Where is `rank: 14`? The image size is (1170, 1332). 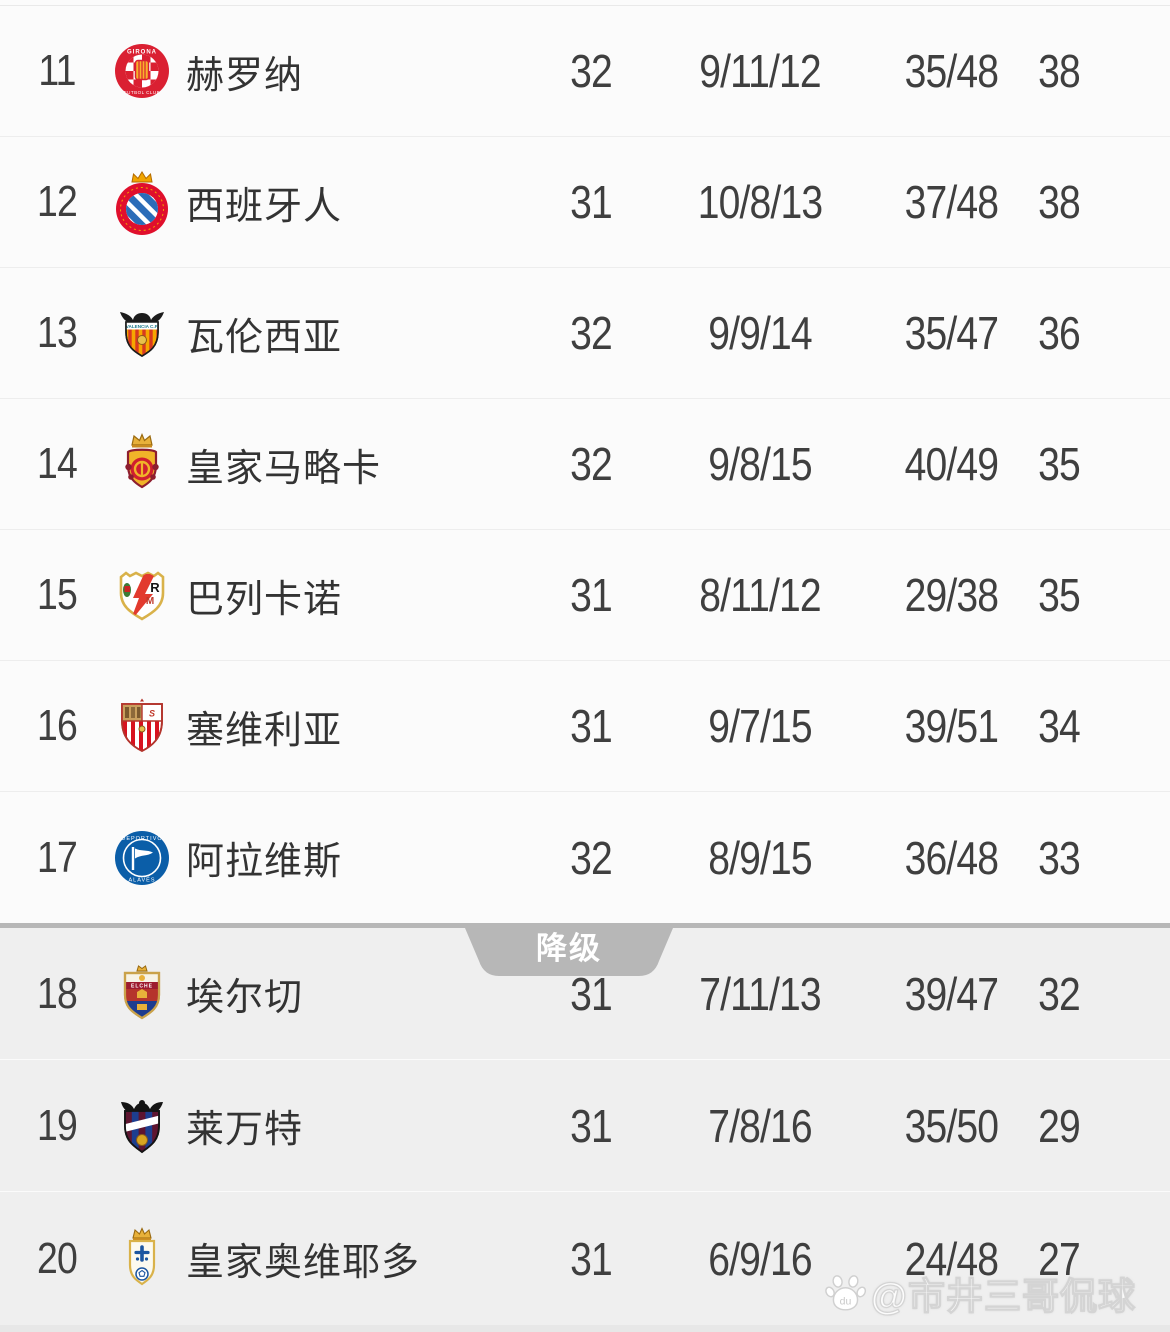
rank: 14 is located at coordinates (57, 463).